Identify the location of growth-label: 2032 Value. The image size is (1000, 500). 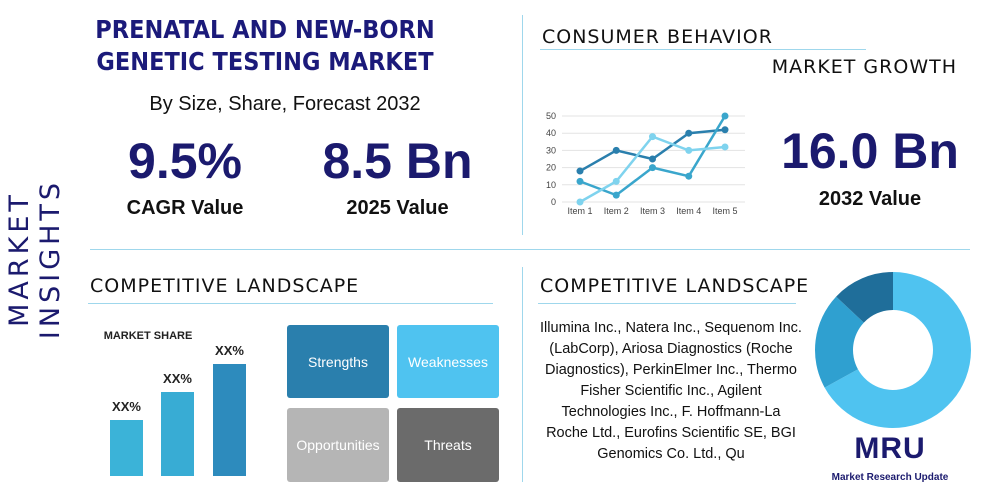
(870, 199).